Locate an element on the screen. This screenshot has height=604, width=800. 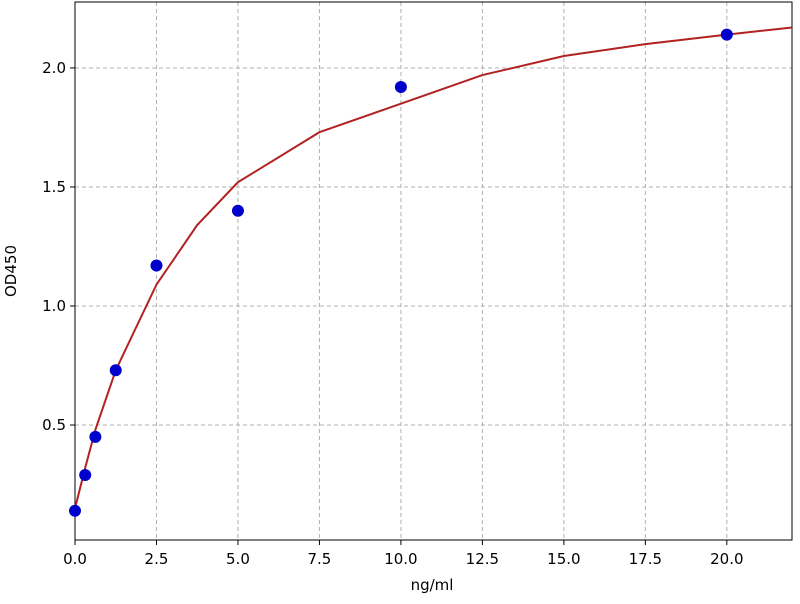
y-tick-label: 2.0 is located at coordinates (54, 68).